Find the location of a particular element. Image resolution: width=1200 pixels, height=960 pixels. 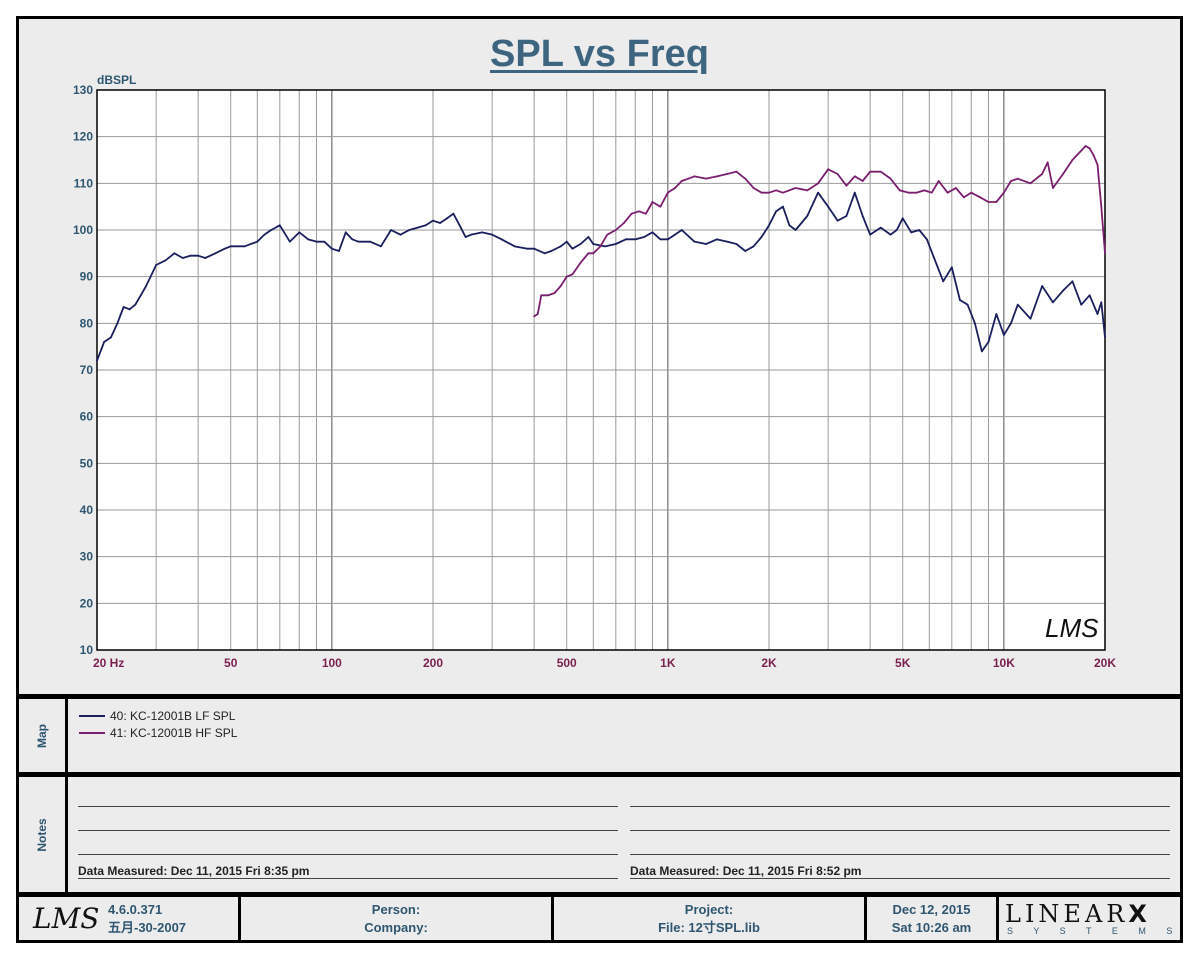

footer-person-cell: Person: Company: is located at coordinates (397, 918).